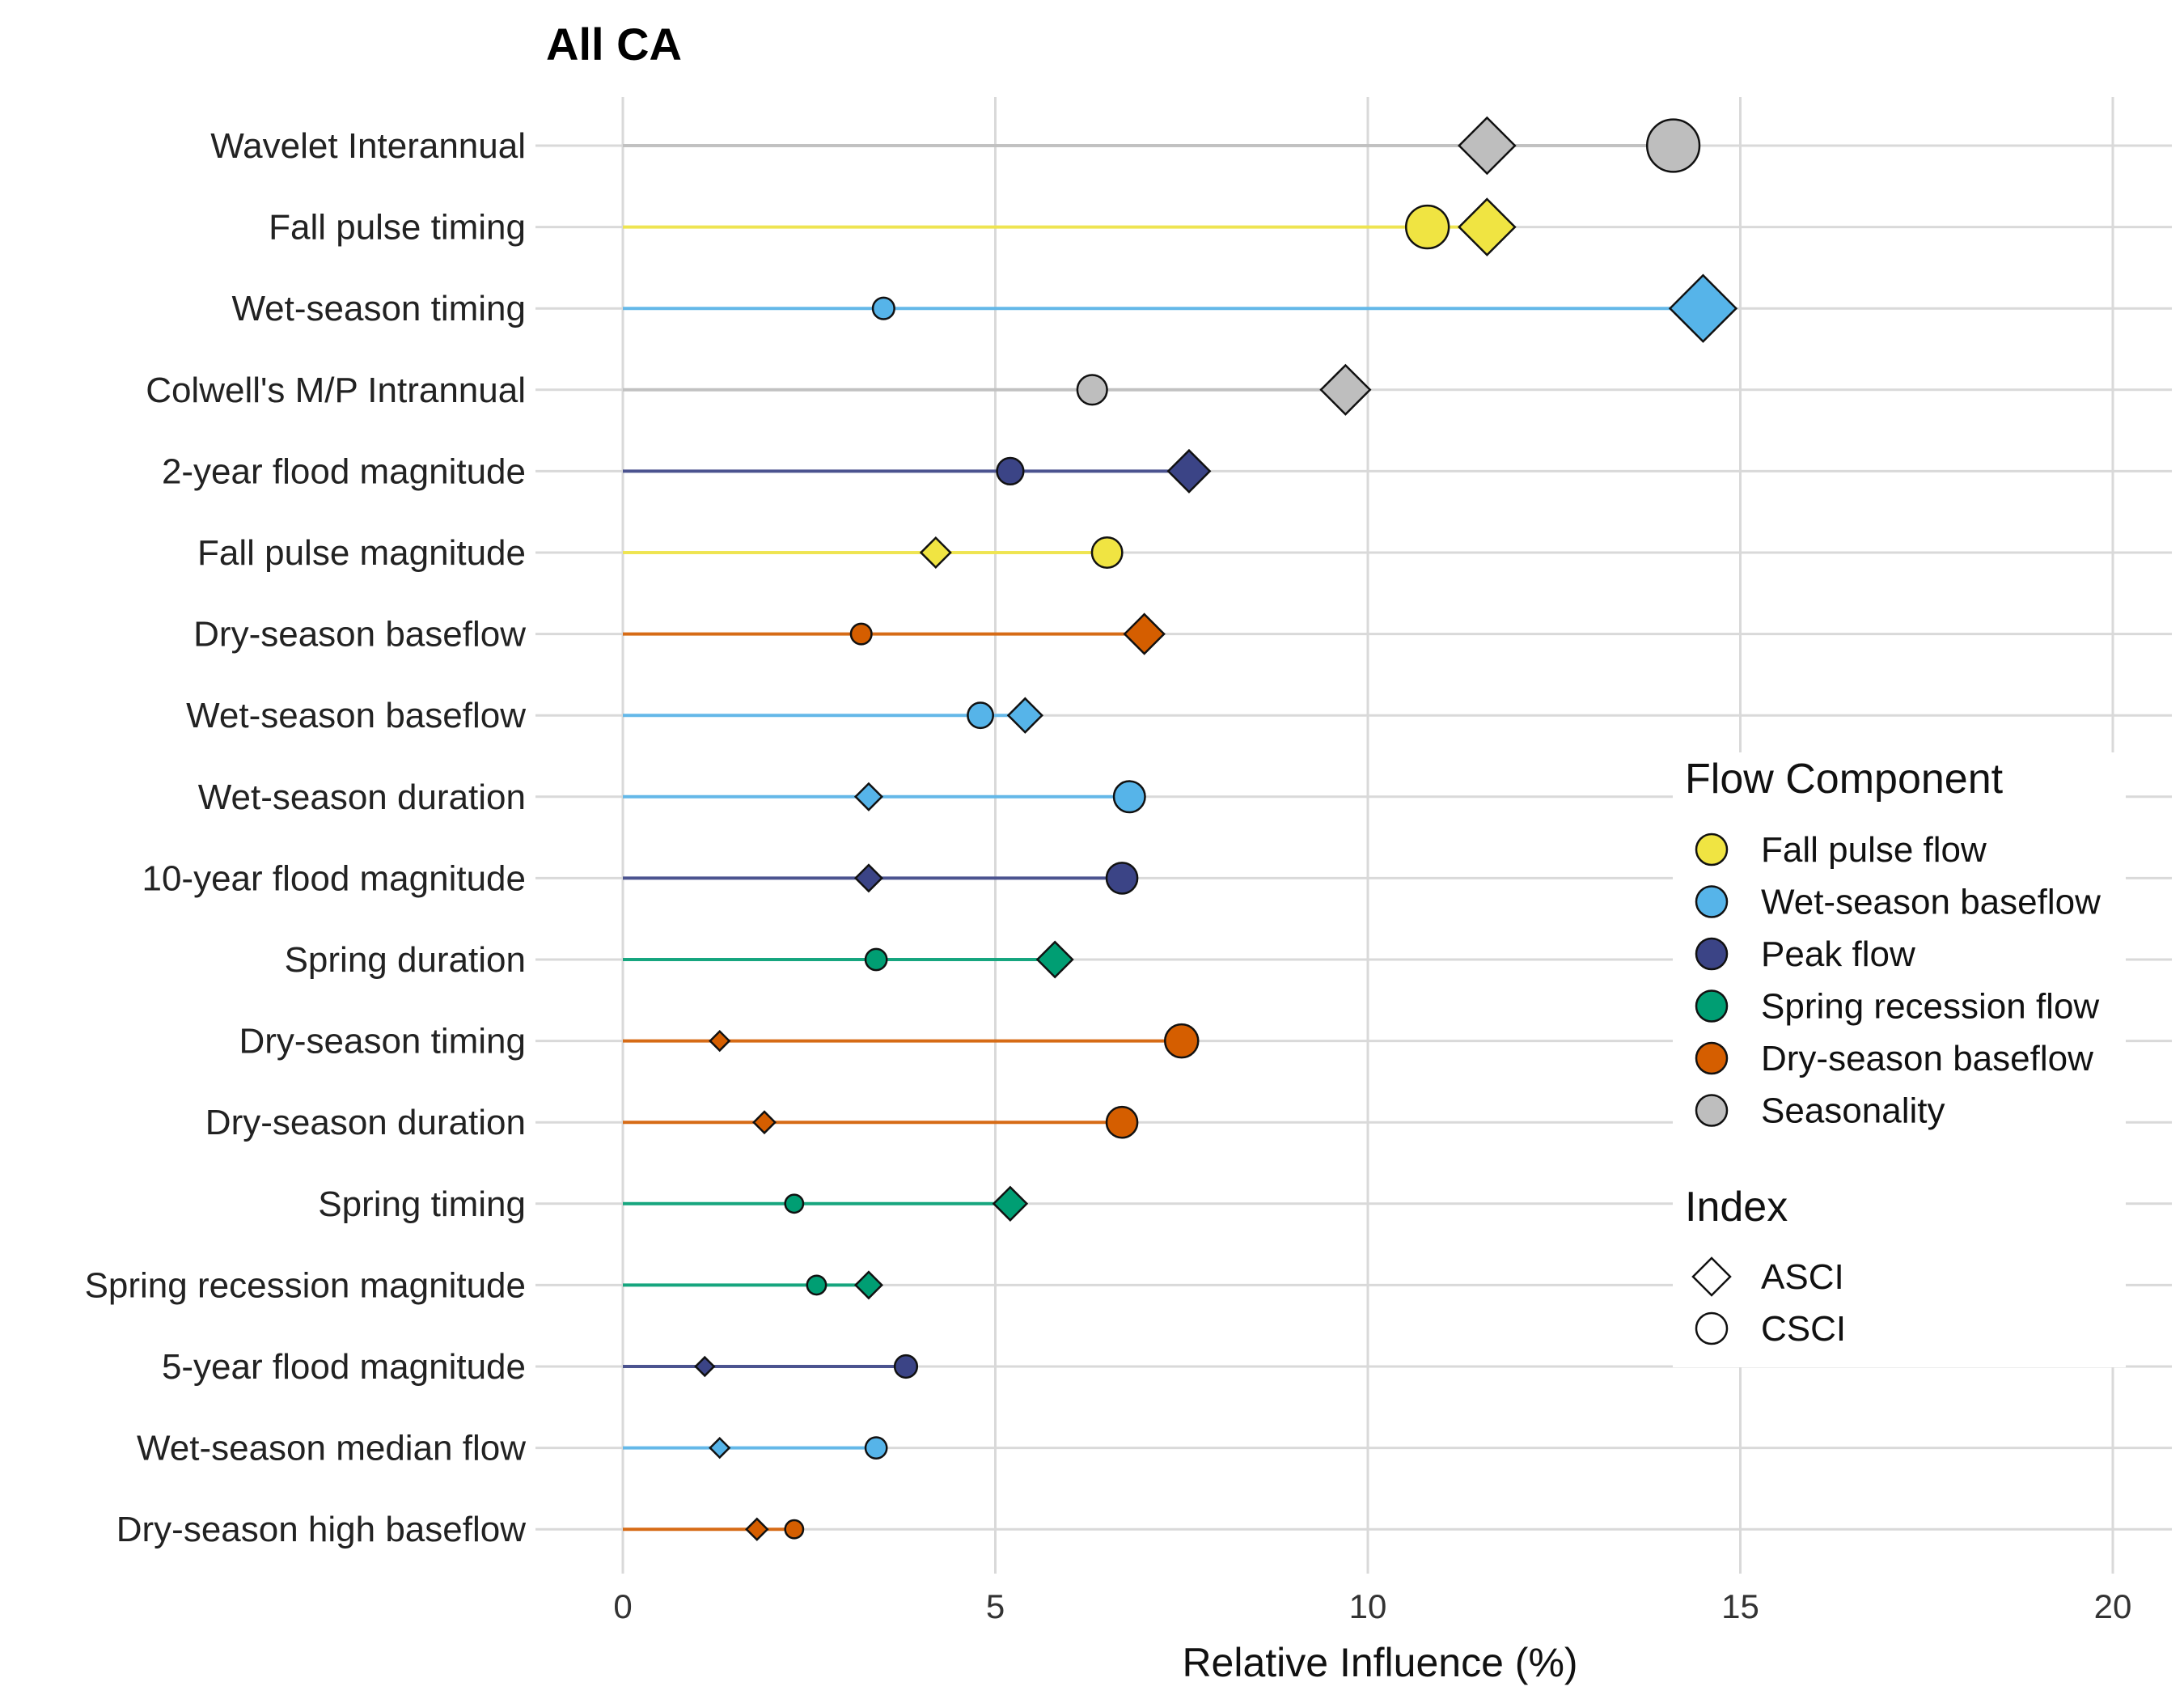  What do you see at coordinates (1182, 633) in the screenshot?
I see `row-dry-season-baseflow: Dry-season baseflow` at bounding box center [1182, 633].